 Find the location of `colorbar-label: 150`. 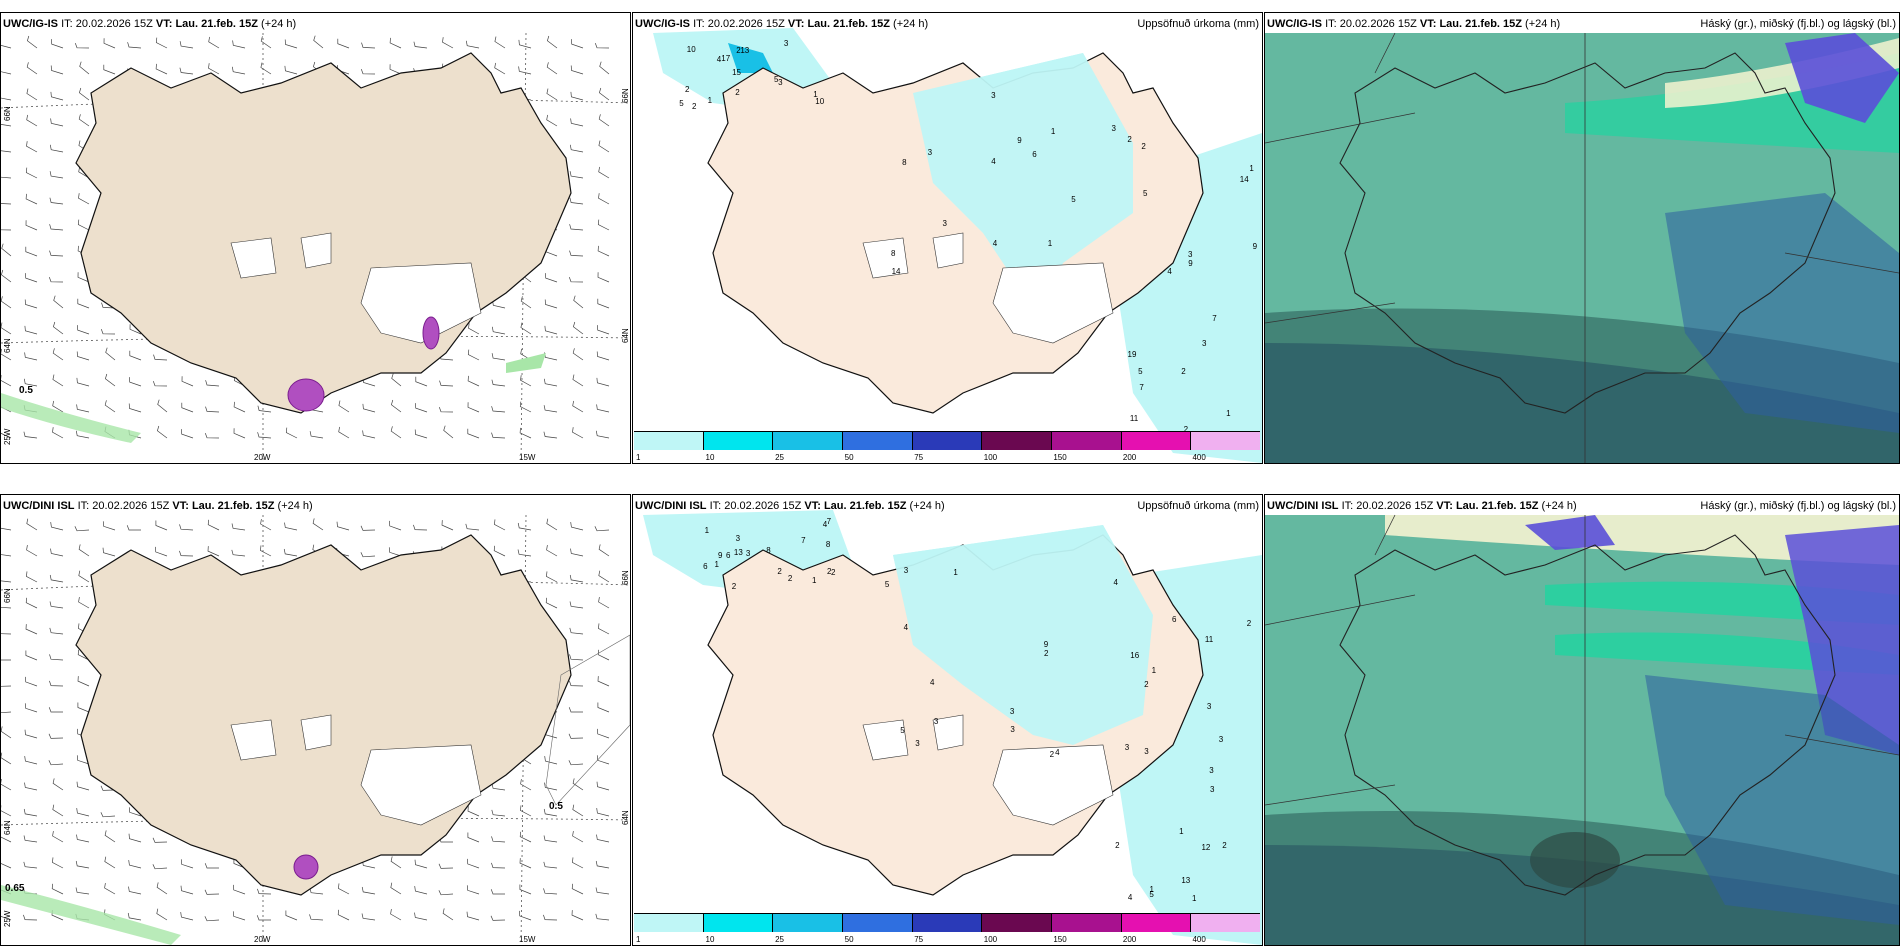

colorbar-label: 150 is located at coordinates (1060, 457).